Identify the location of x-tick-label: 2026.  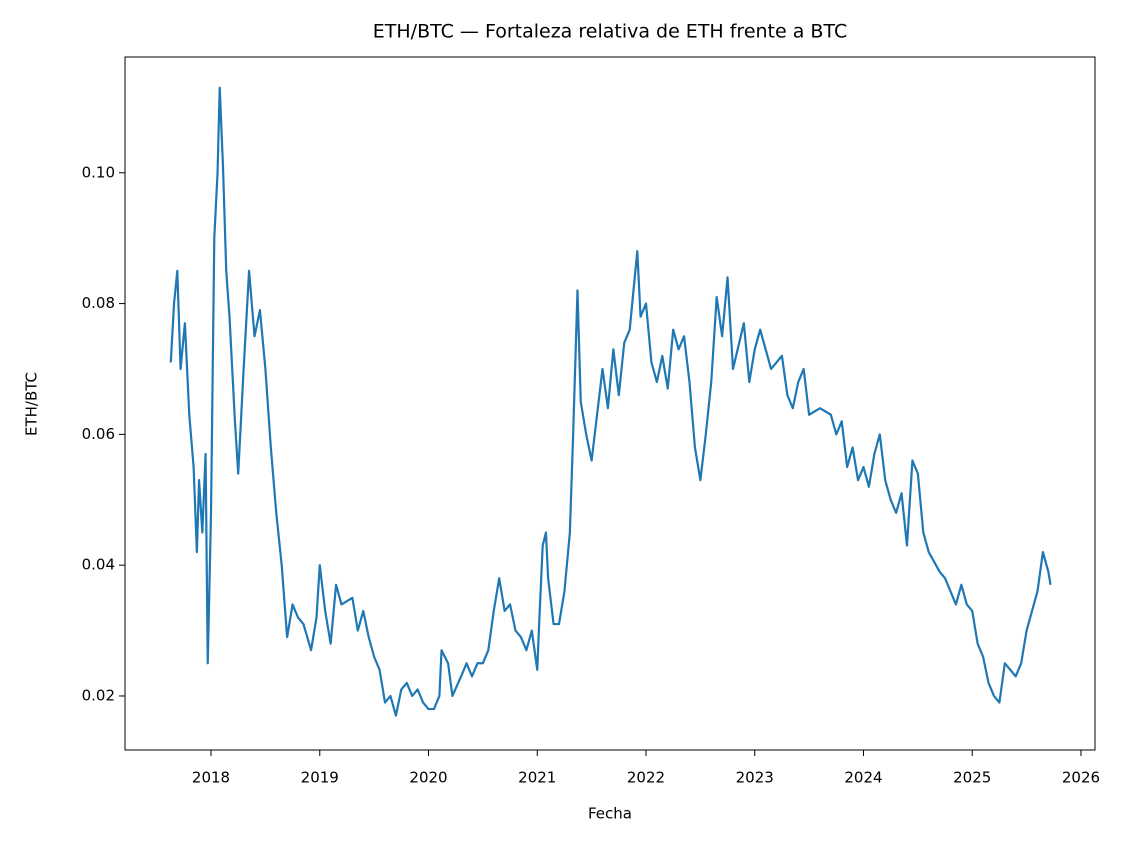
(1081, 778).